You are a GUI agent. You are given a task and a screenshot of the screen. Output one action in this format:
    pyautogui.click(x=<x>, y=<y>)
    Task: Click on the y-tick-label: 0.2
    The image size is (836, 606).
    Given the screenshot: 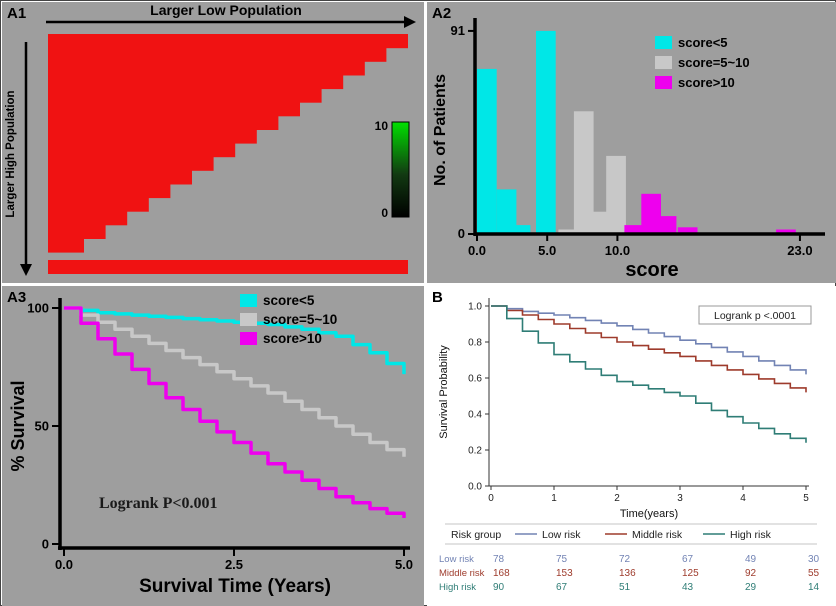 What is the action you would take?
    pyautogui.click(x=475, y=451)
    